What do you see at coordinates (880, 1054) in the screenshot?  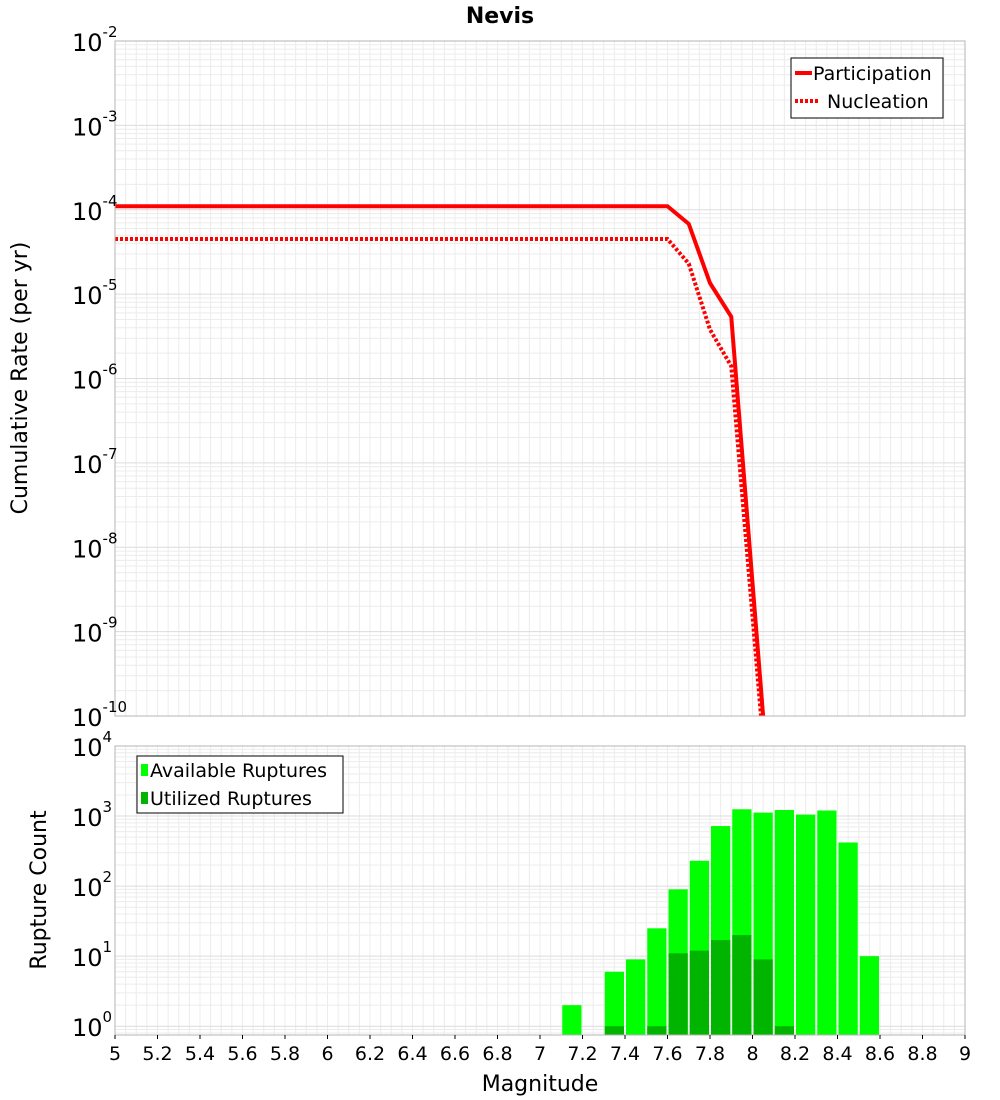 I see `x-tick-label: 8.6` at bounding box center [880, 1054].